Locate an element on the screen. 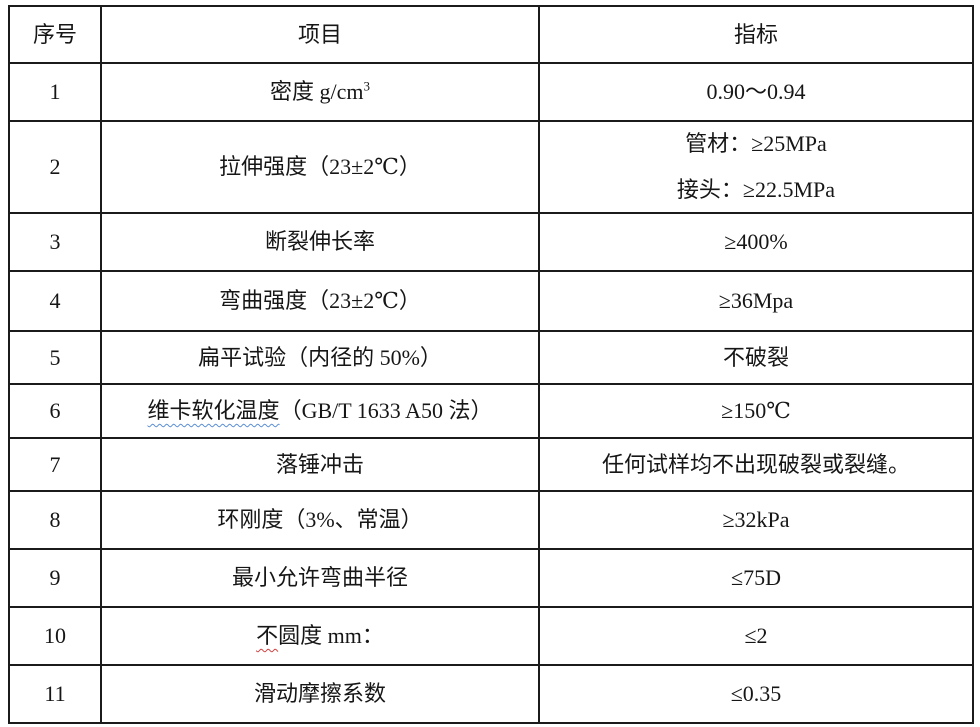  item-cell: 密度 g/cm3 is located at coordinates (320, 92).